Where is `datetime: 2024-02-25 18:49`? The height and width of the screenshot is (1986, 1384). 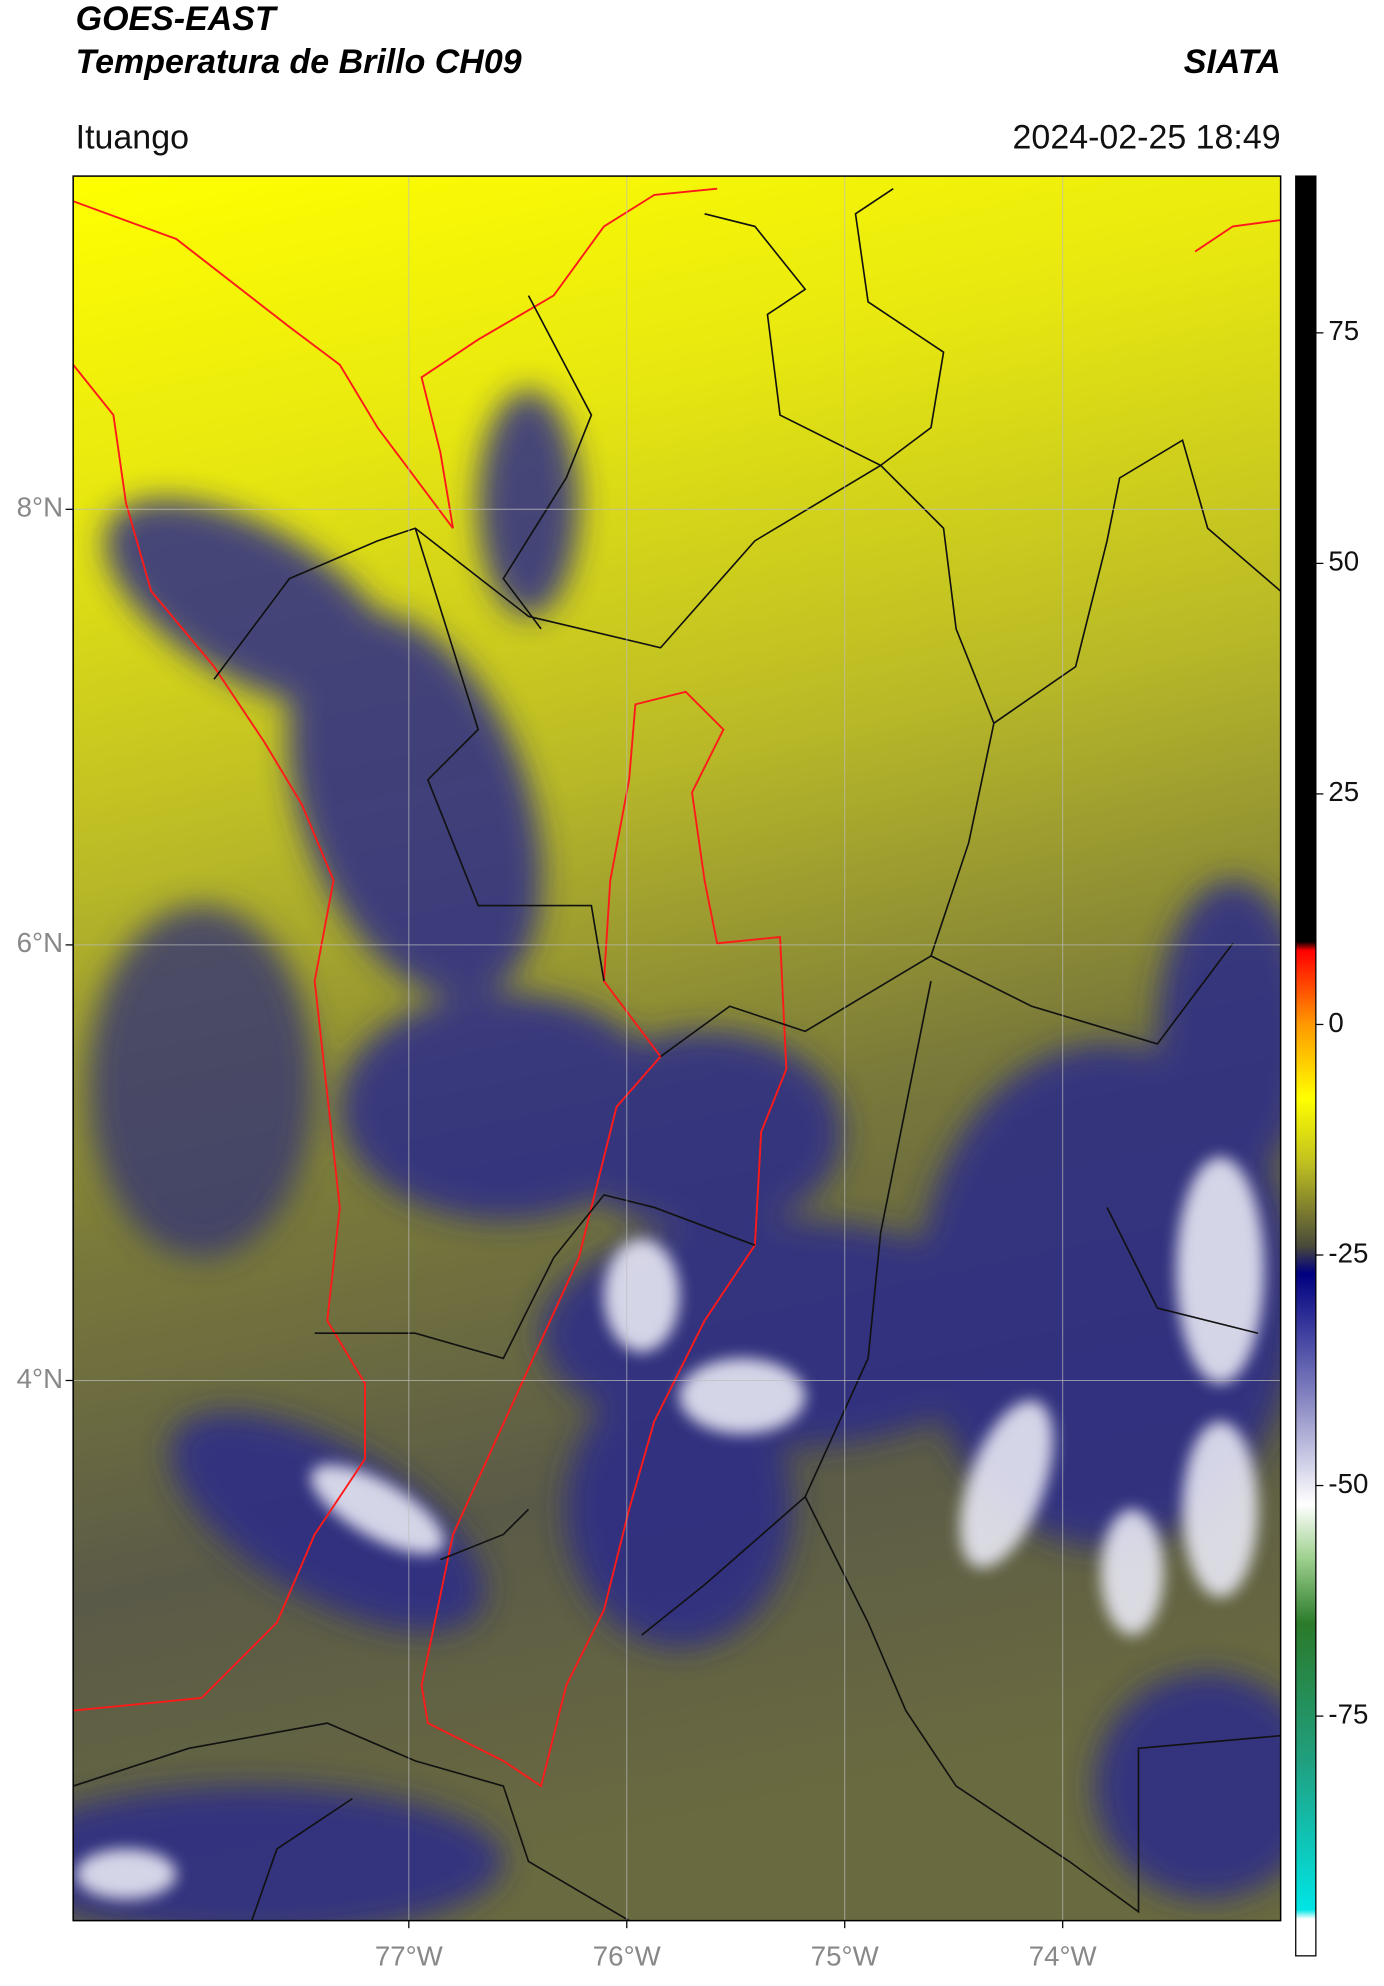 datetime: 2024-02-25 18:49 is located at coordinates (1147, 137).